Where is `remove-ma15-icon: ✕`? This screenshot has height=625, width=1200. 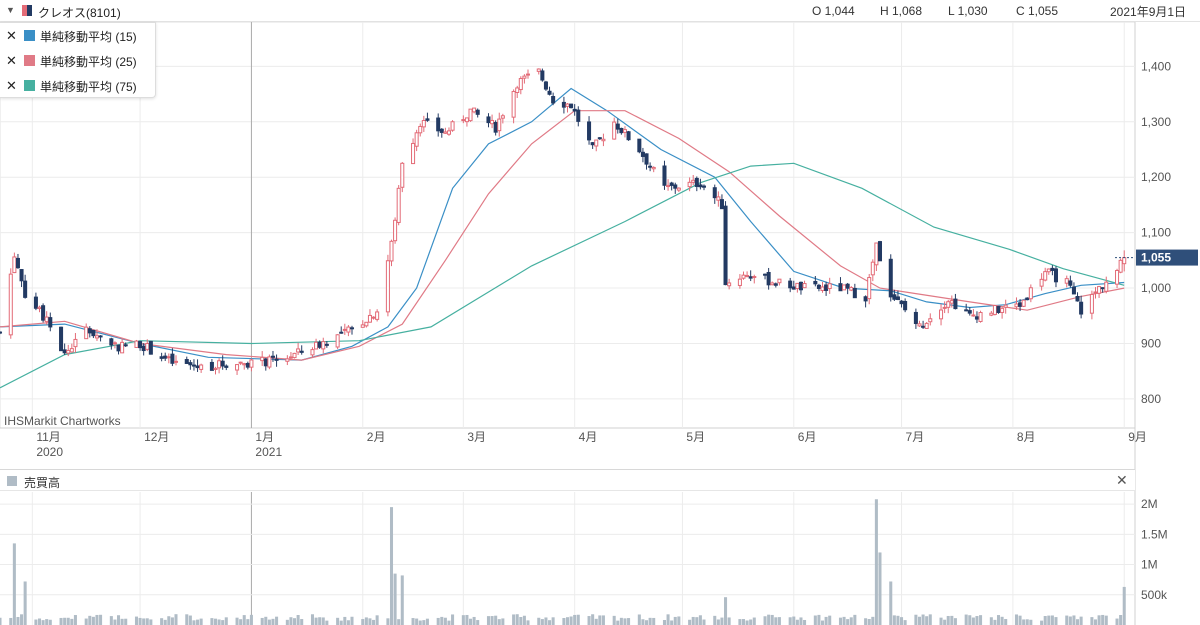
remove-ma15-icon: ✕ is located at coordinates (11, 35).